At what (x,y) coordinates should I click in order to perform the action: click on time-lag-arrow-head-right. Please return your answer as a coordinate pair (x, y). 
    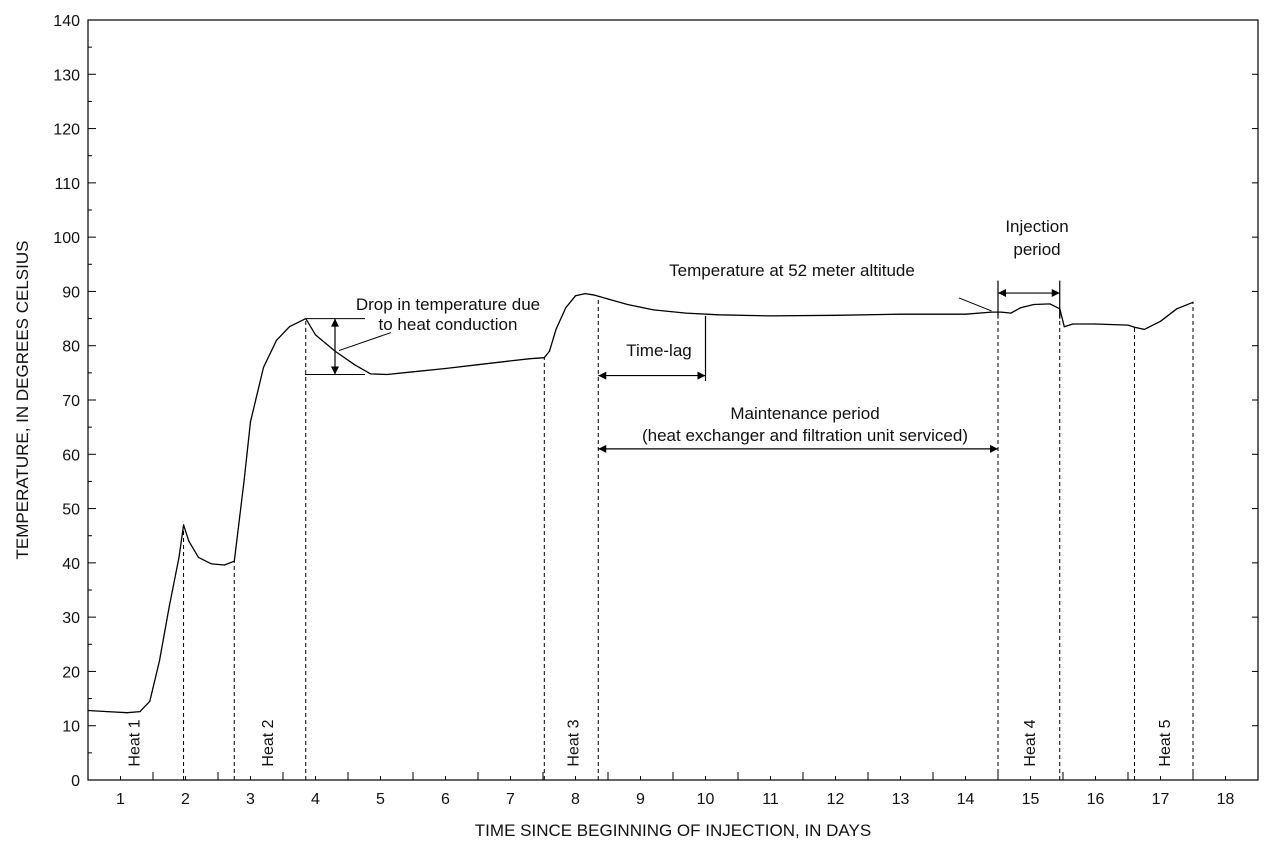
    Looking at the image, I should click on (701, 375).